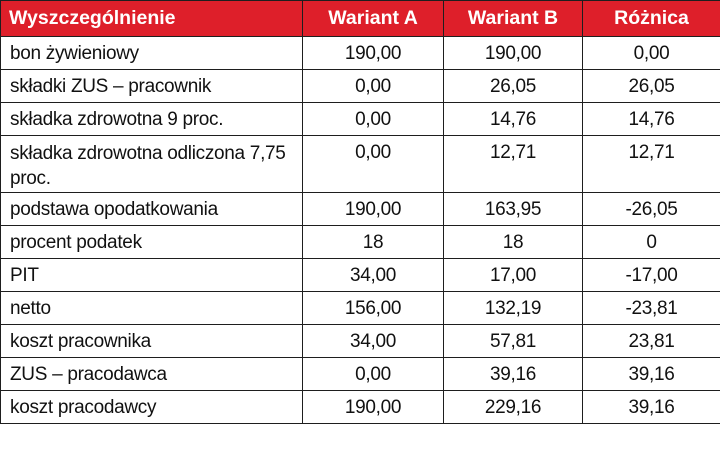 This screenshot has width=720, height=452. What do you see at coordinates (151, 18) in the screenshot?
I see `header-description: Wyszczególnienie` at bounding box center [151, 18].